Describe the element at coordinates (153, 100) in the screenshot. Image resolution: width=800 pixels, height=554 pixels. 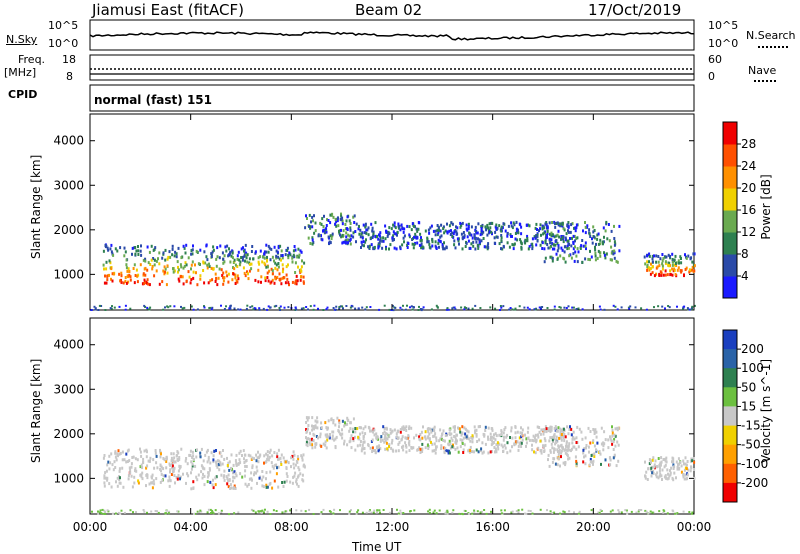
I see `cpid-value: normal (fast) 151` at that location.